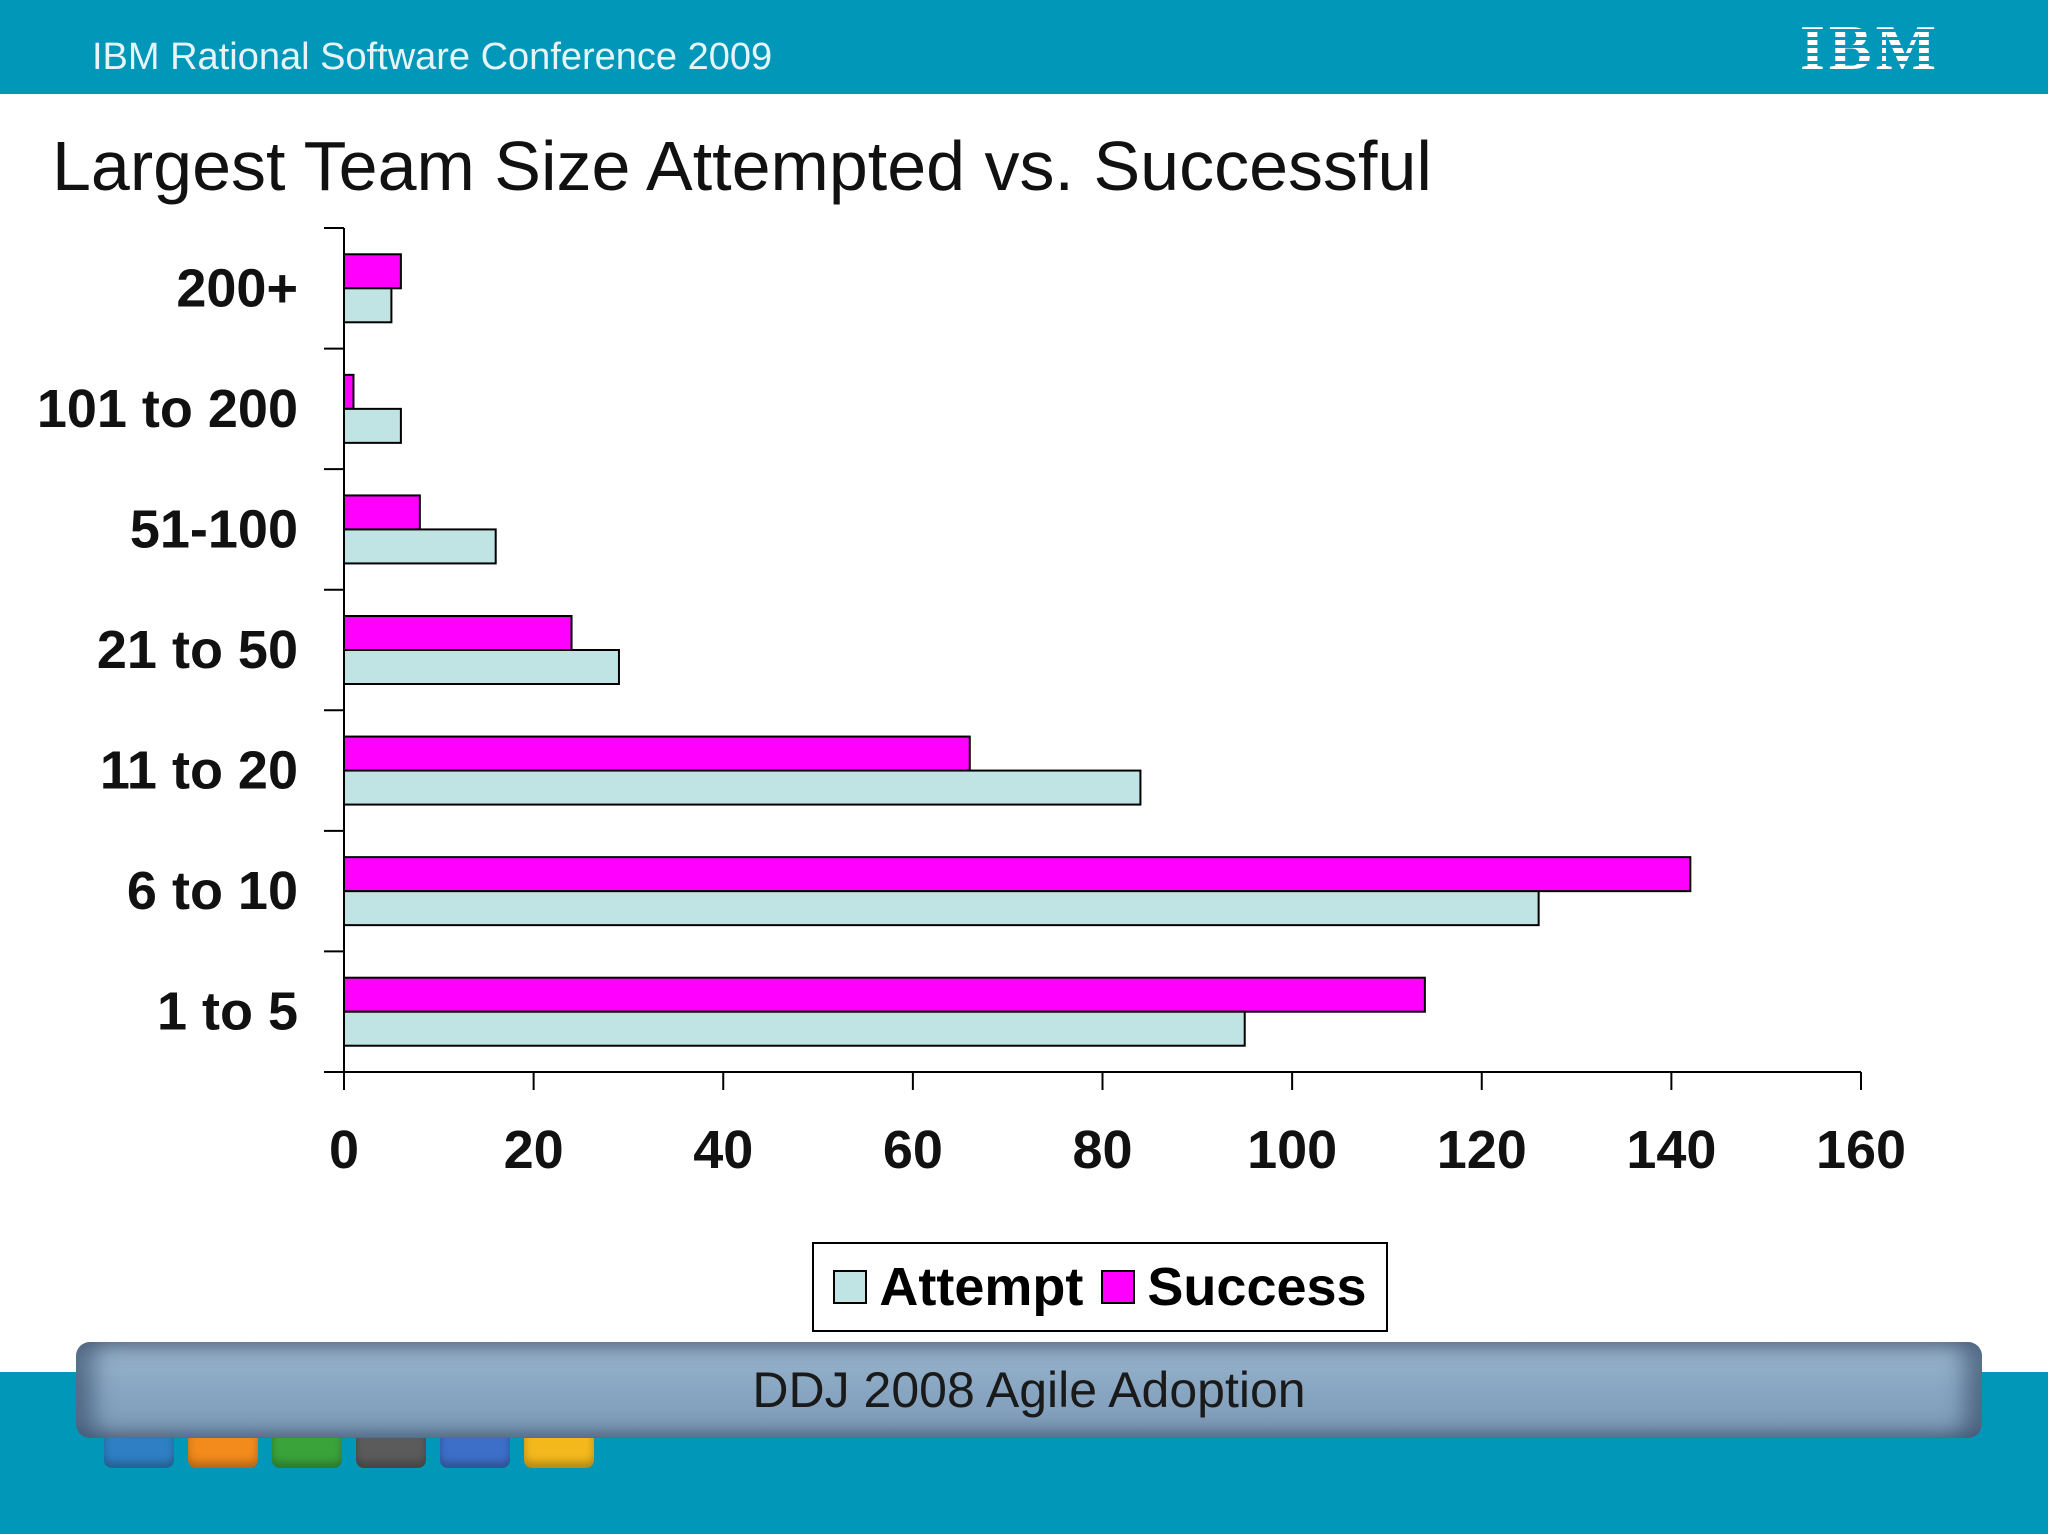  I want to click on ibm-logo: IBM, so click(1870, 47).